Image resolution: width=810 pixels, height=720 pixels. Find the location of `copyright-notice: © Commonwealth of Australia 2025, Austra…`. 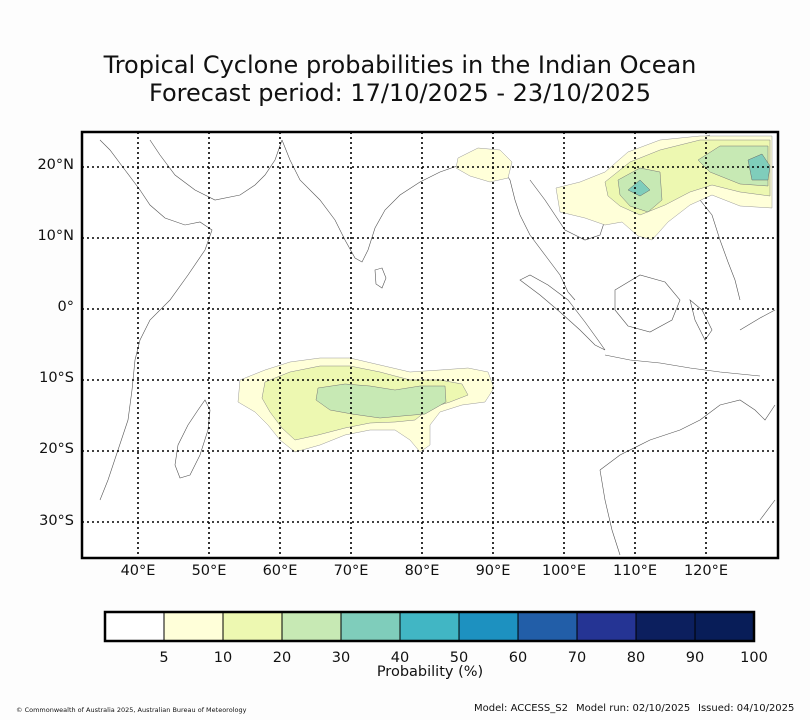

copyright-notice: © Commonwealth of Australia 2025, Austra… is located at coordinates (131, 710).